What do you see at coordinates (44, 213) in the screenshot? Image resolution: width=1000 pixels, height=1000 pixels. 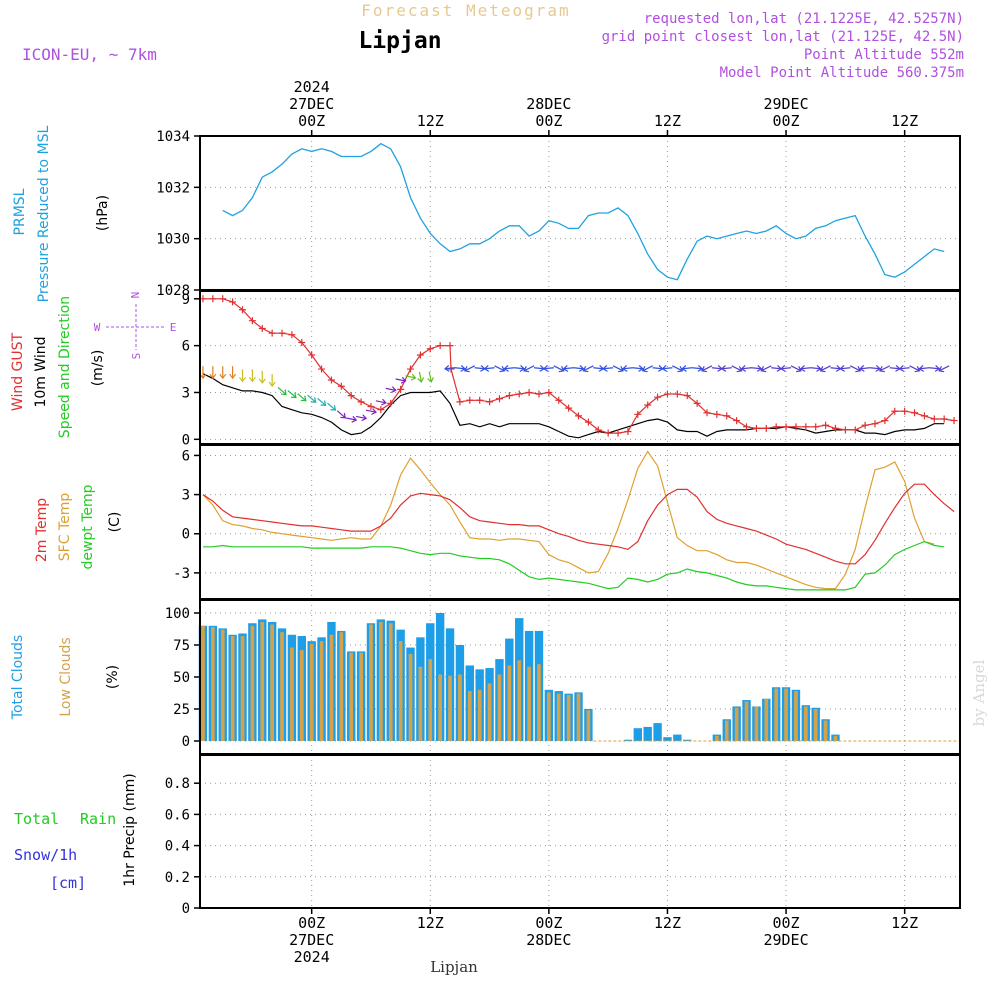 I see `pressure-msl-label: Pressure Reduced to MSL` at bounding box center [44, 213].